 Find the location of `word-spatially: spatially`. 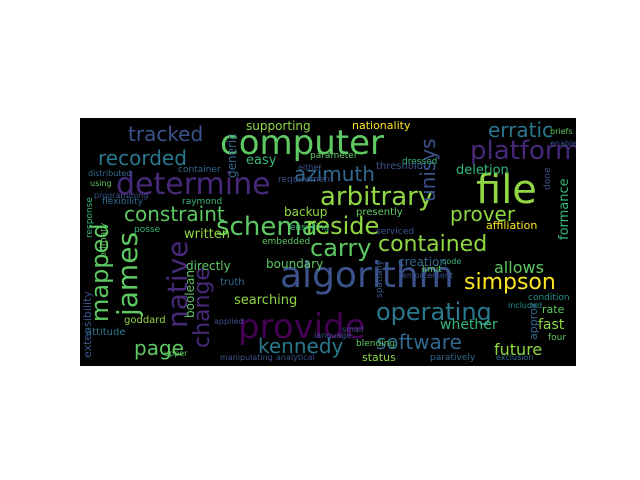

word-spatially: spatially is located at coordinates (380, 279).